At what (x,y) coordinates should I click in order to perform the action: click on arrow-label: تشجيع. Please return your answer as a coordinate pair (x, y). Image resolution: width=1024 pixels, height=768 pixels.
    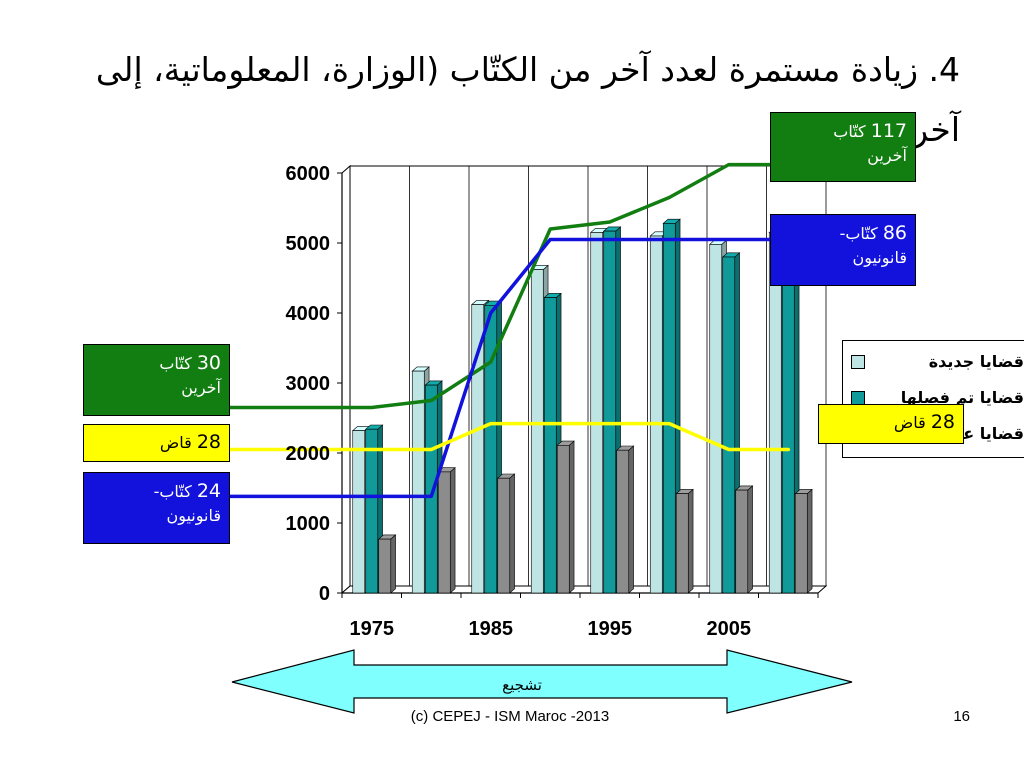
    Looking at the image, I should click on (522, 685).